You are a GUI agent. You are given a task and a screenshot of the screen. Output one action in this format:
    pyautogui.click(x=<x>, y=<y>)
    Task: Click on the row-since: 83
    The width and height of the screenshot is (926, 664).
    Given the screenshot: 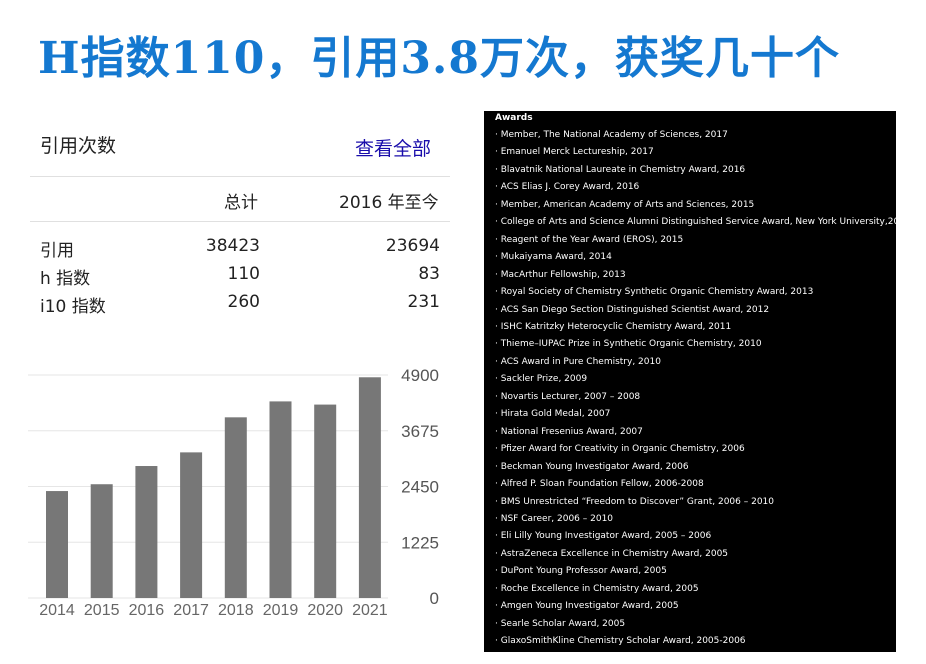 What is the action you would take?
    pyautogui.click(x=429, y=274)
    